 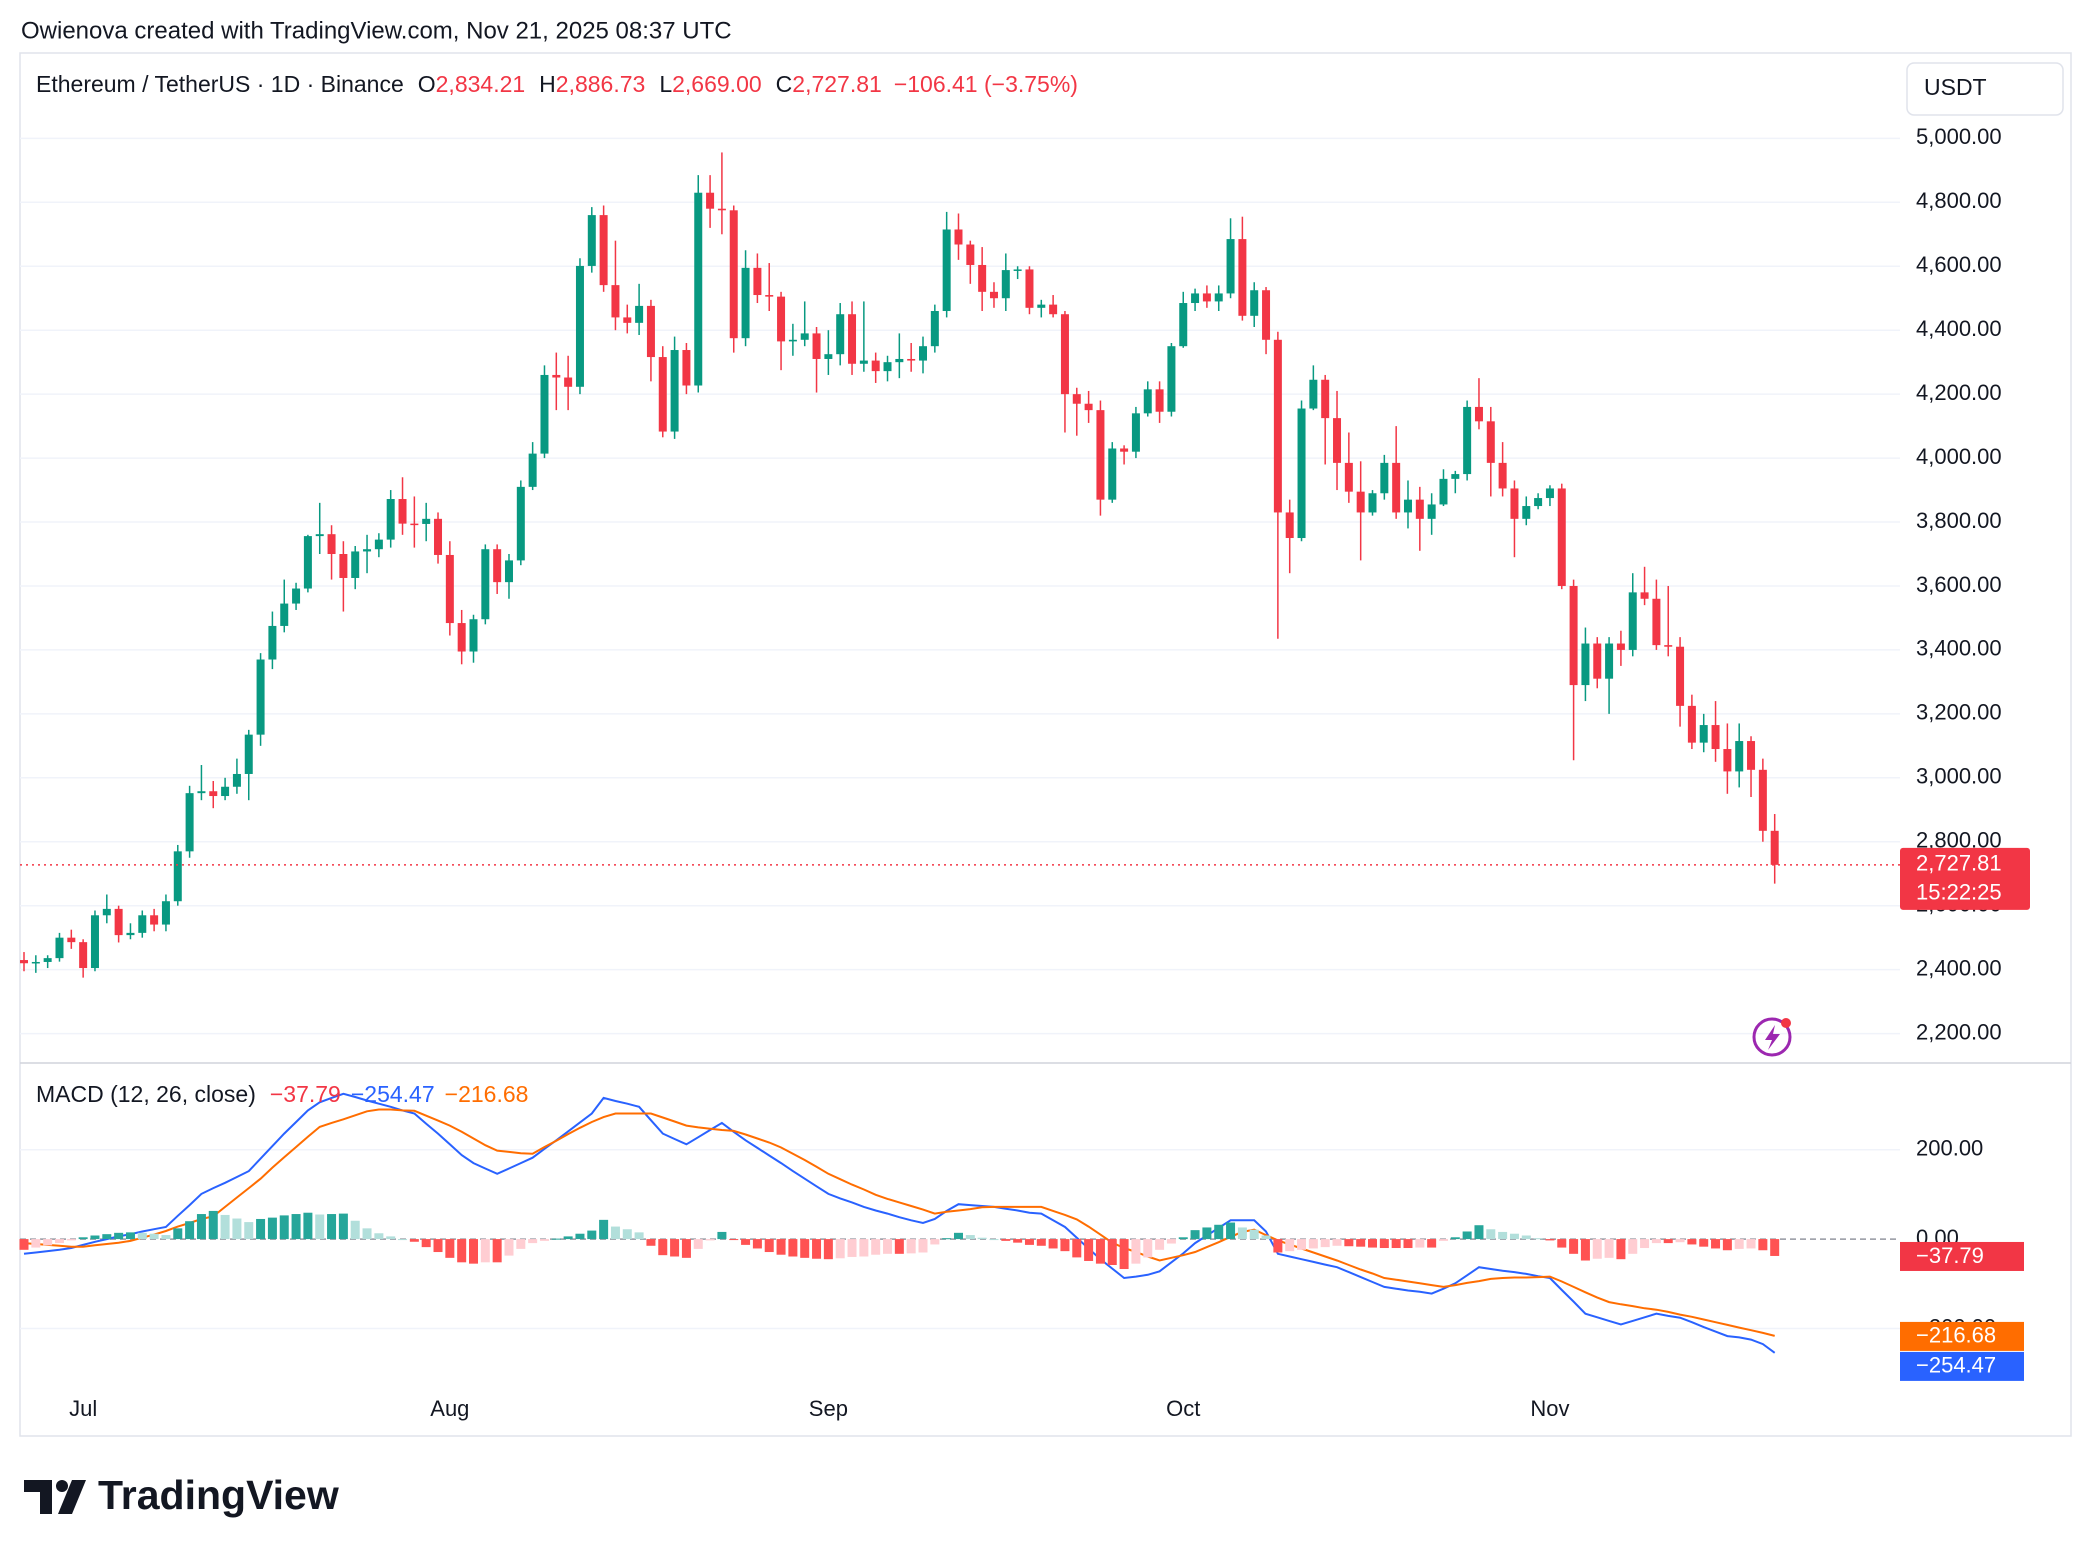 I want to click on alert-icon, so click(x=1772, y=1037).